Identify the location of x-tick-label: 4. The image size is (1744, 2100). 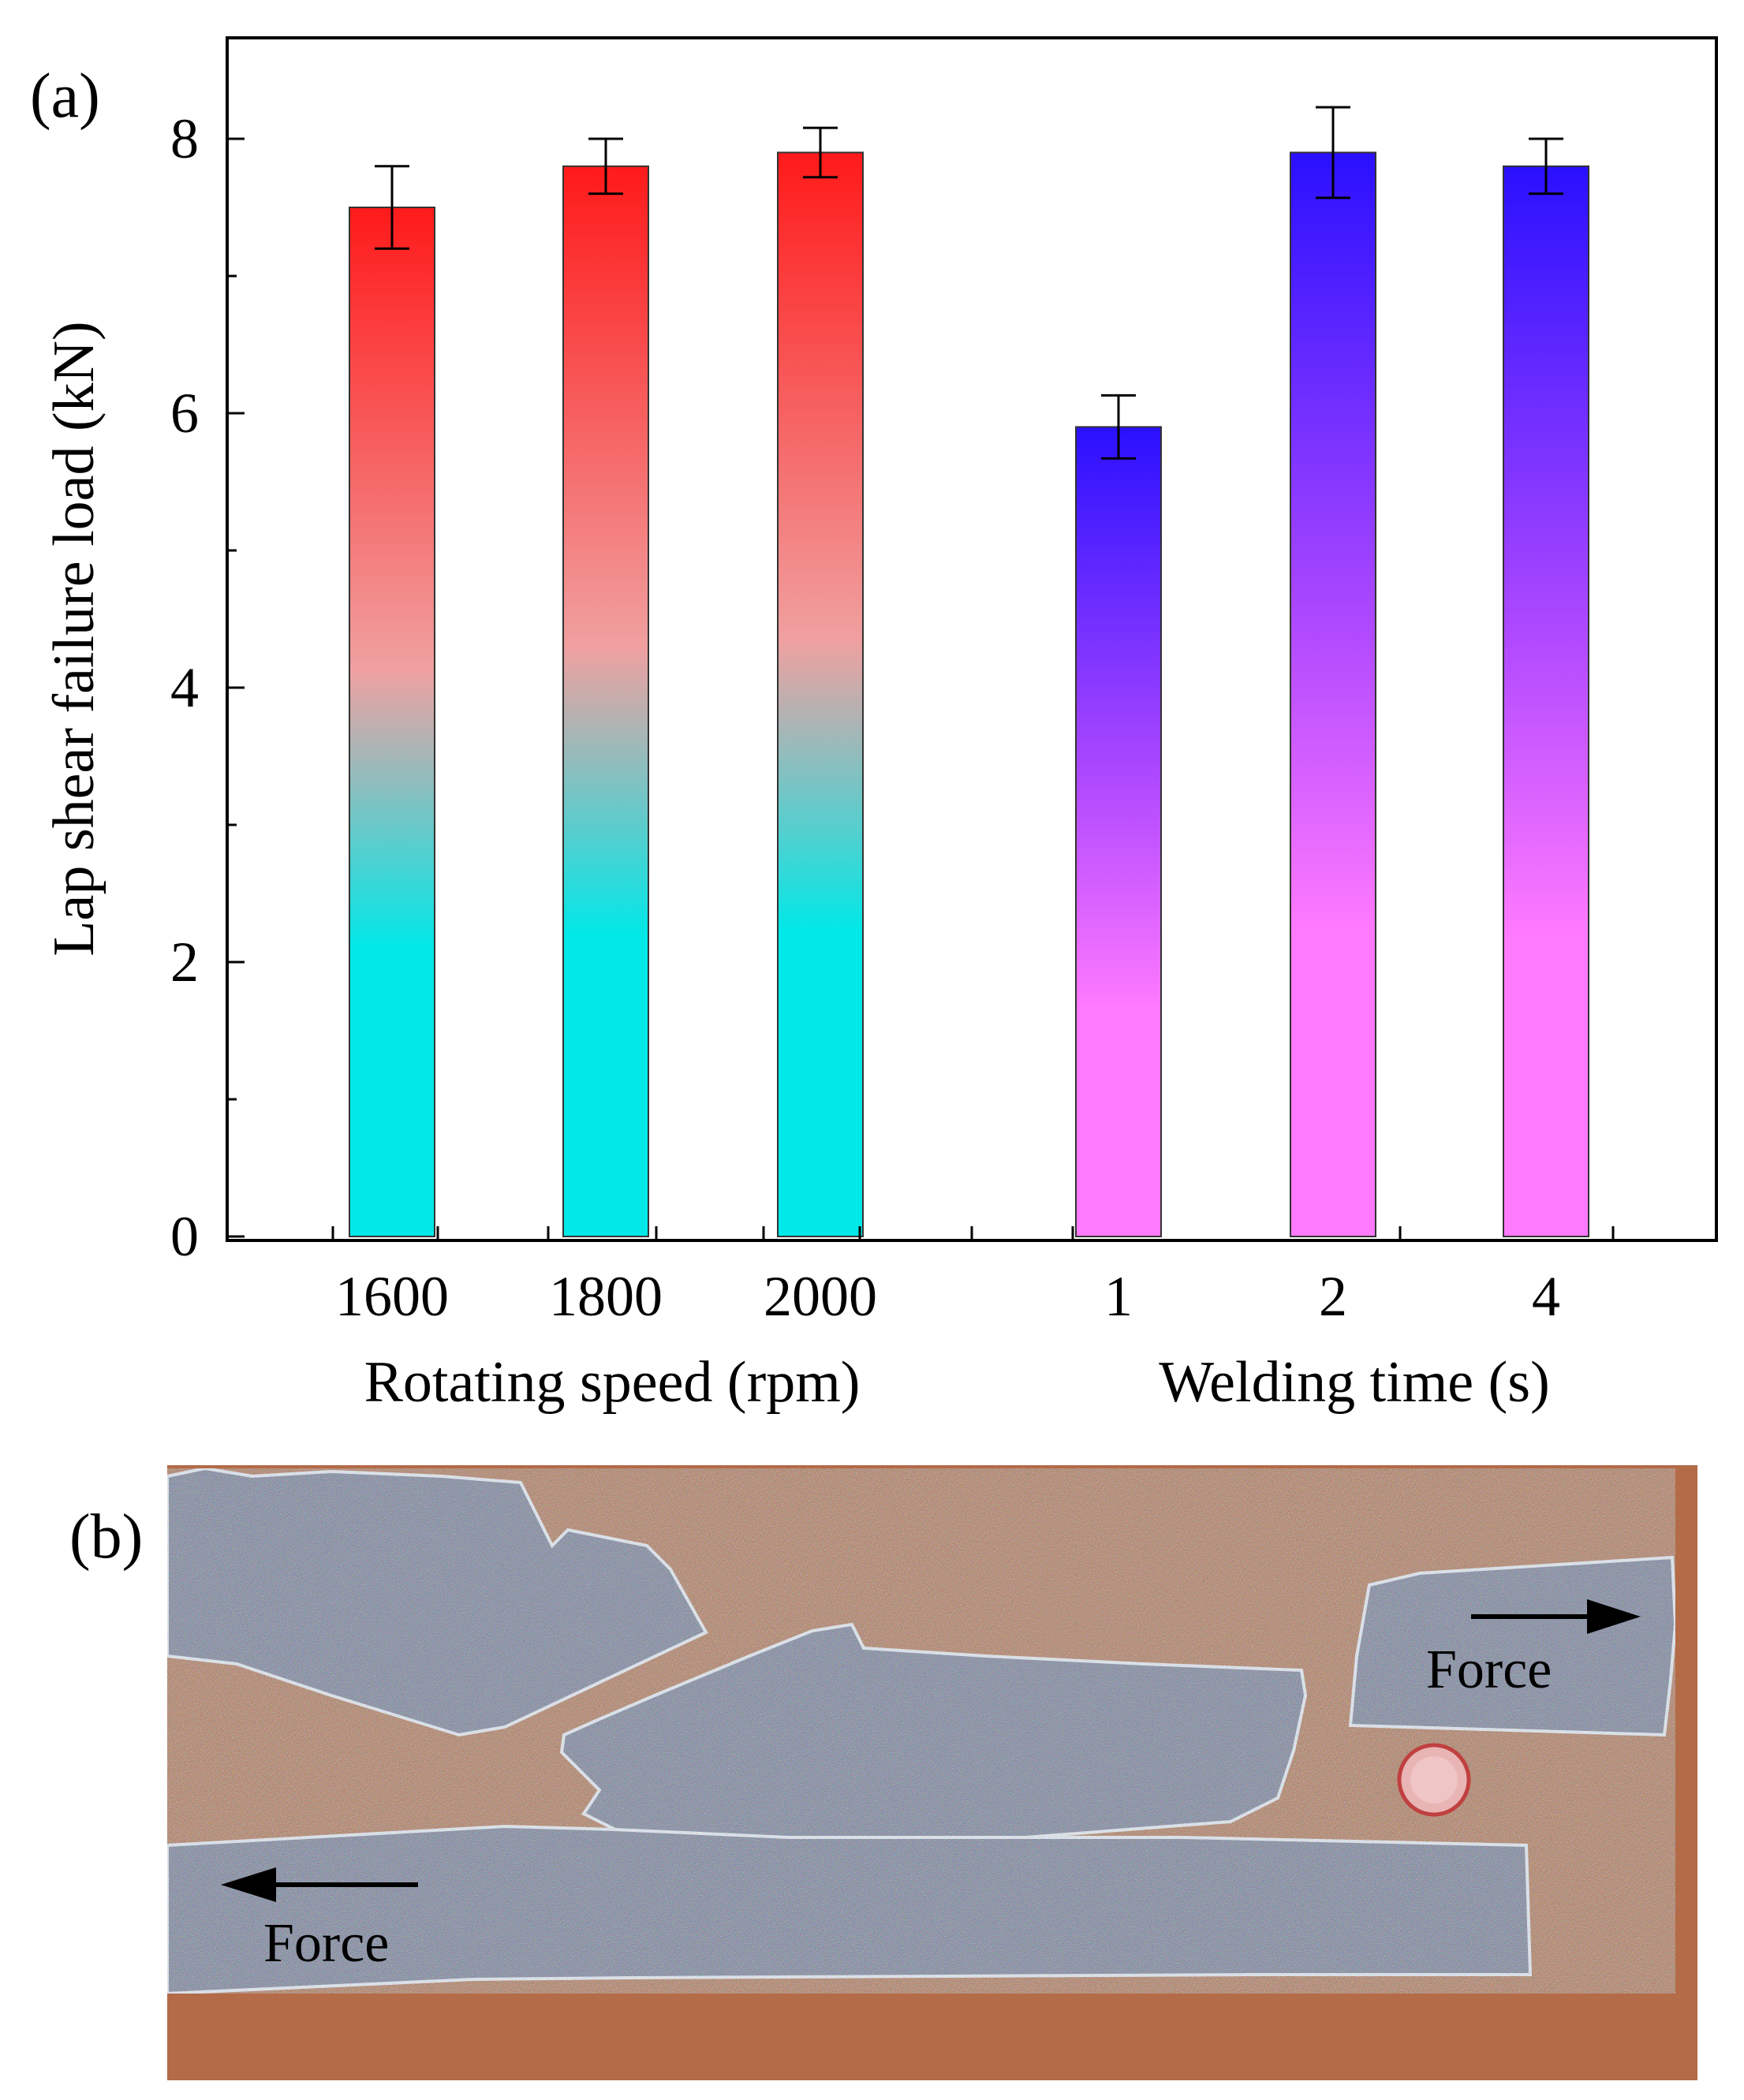
(1546, 1297).